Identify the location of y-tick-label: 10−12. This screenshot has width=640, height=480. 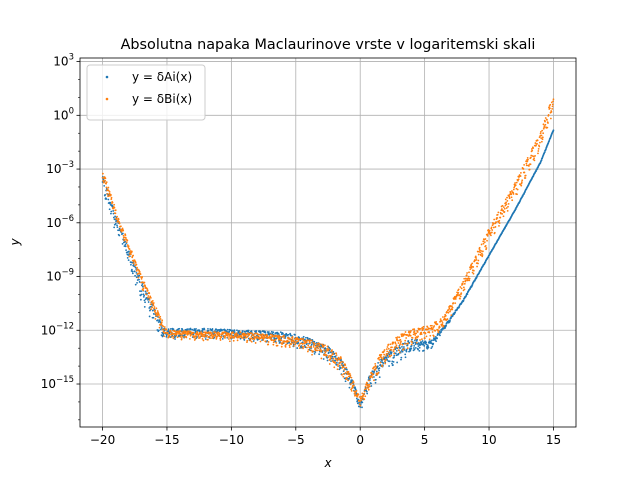
(57, 329).